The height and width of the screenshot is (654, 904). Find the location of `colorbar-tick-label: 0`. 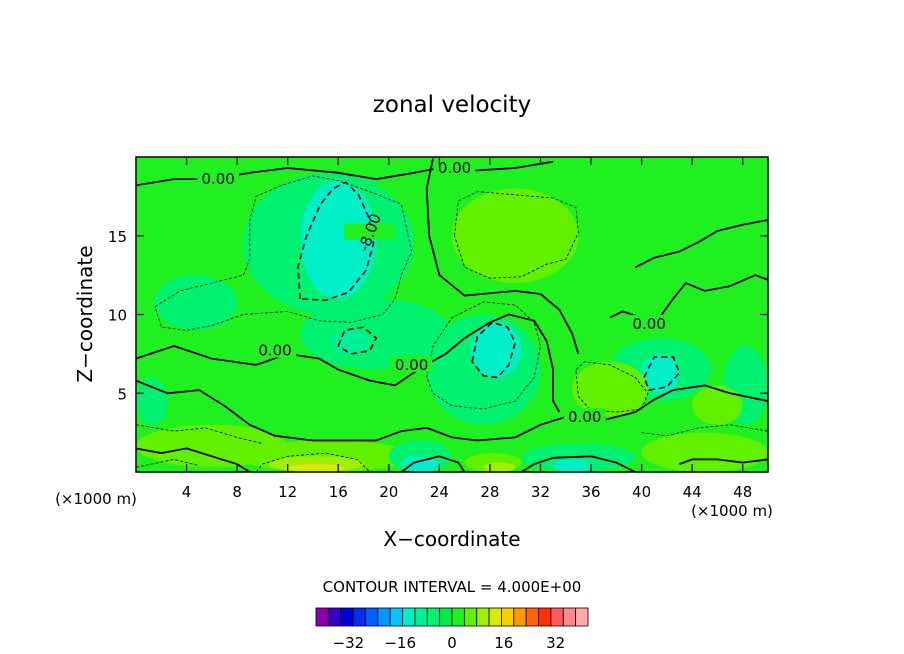

colorbar-tick-label: 0 is located at coordinates (452, 643).